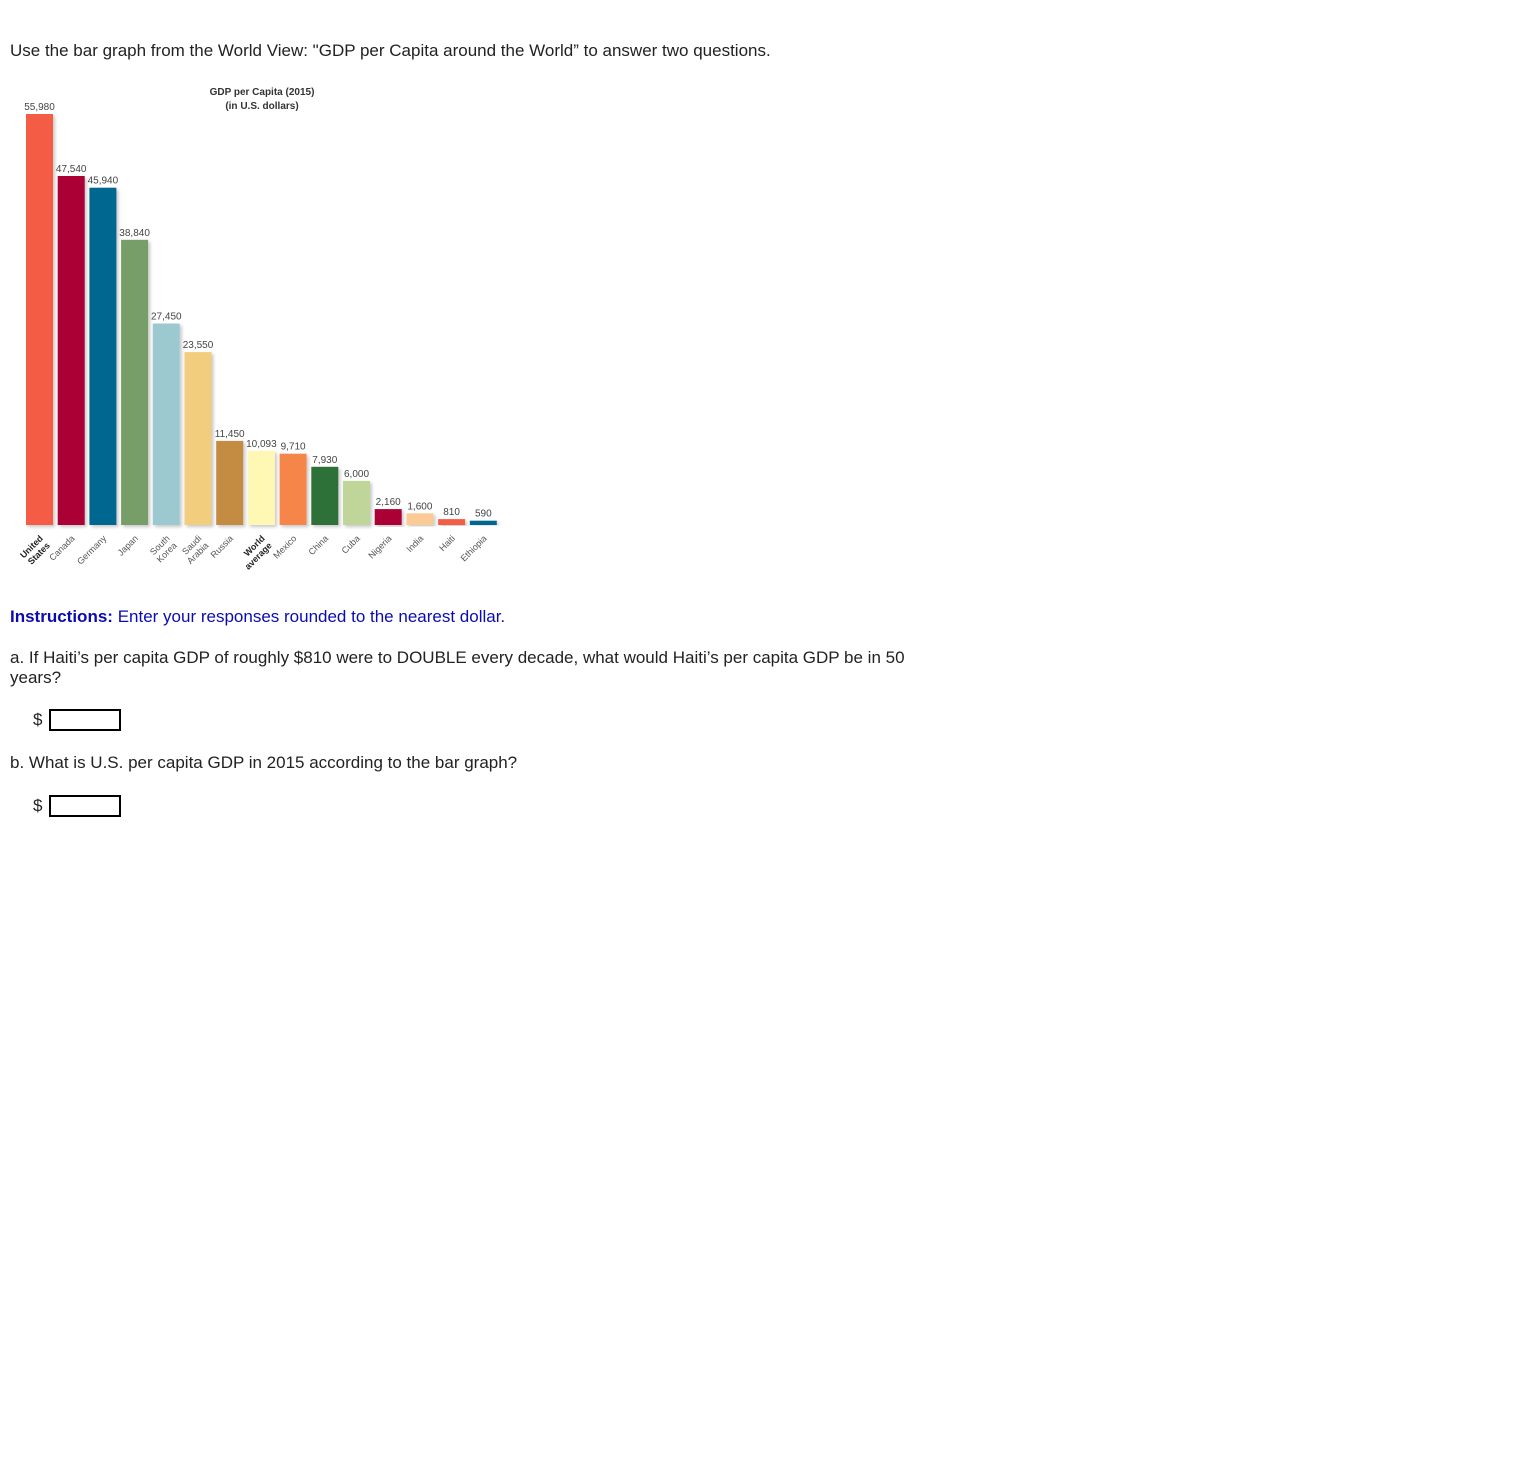  What do you see at coordinates (85, 806) in the screenshot?
I see `answer-input-b` at bounding box center [85, 806].